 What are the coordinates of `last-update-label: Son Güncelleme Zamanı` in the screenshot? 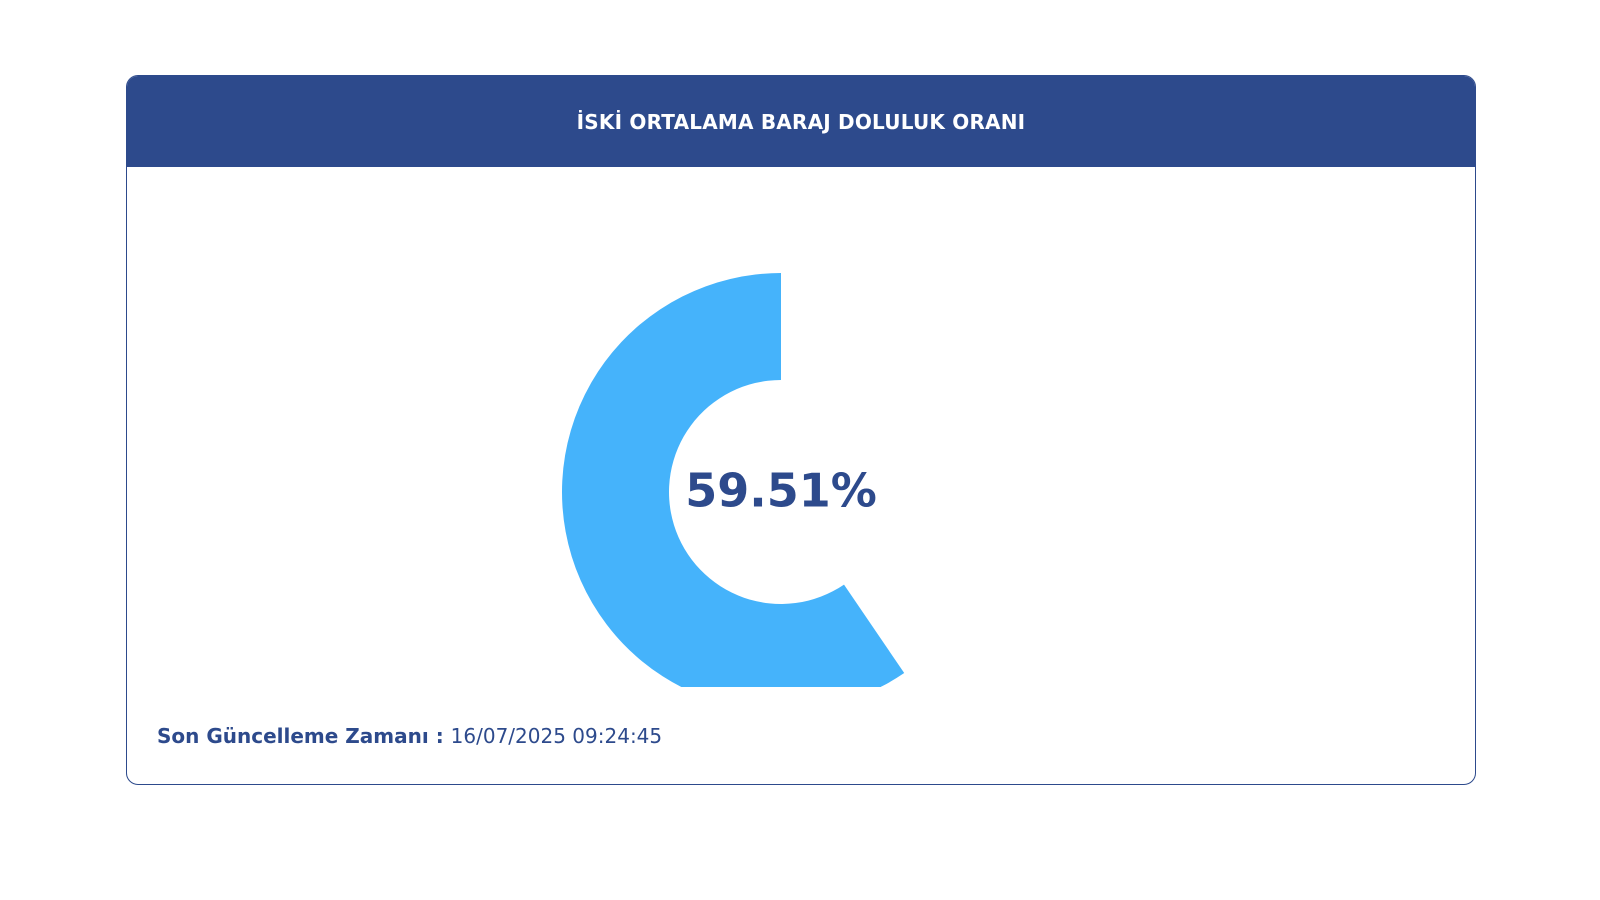 It's located at (293, 736).